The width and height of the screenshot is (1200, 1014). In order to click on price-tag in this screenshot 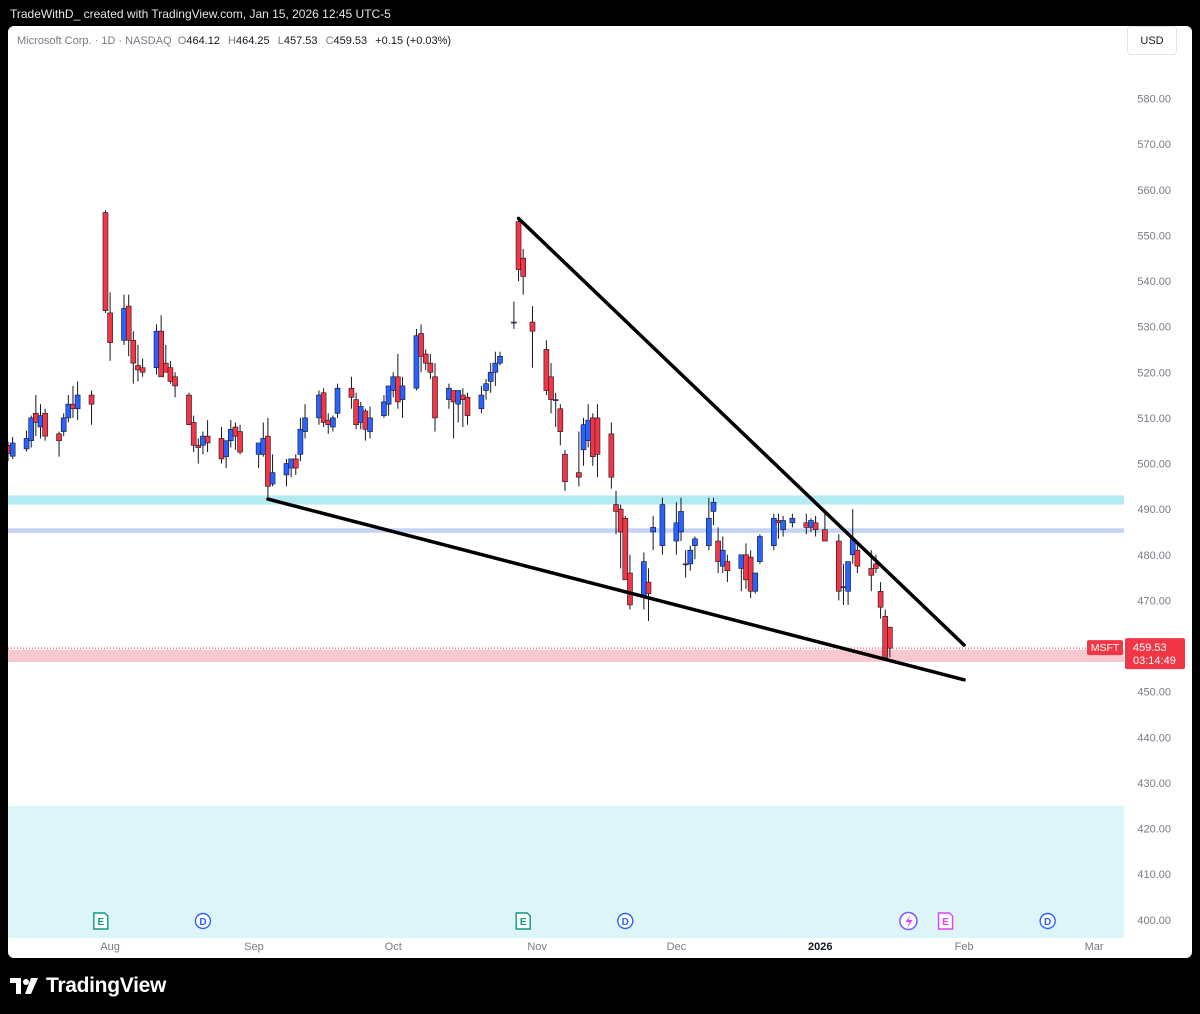, I will do `click(1155, 654)`.